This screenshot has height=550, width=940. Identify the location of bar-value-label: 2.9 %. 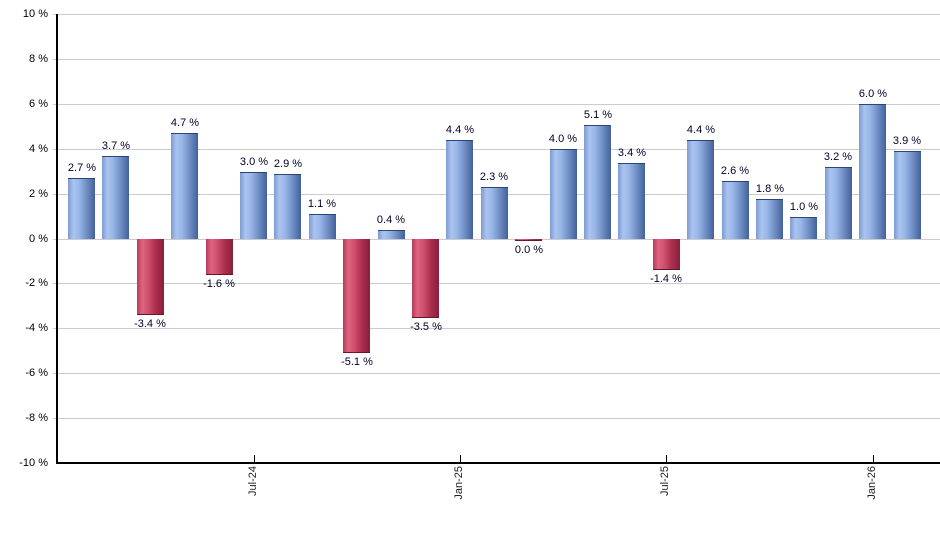
(288, 164).